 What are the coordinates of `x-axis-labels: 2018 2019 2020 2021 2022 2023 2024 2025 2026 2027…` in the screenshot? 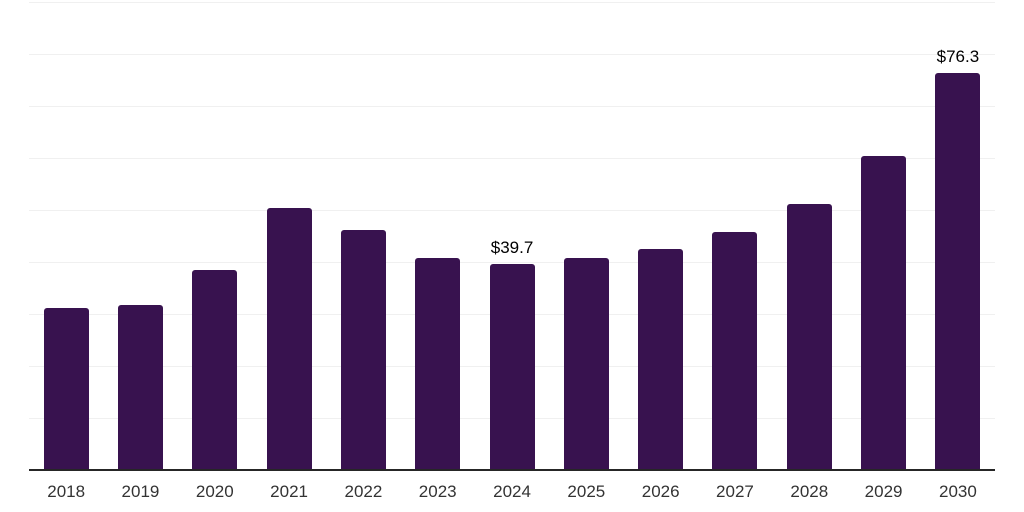 It's located at (512, 492).